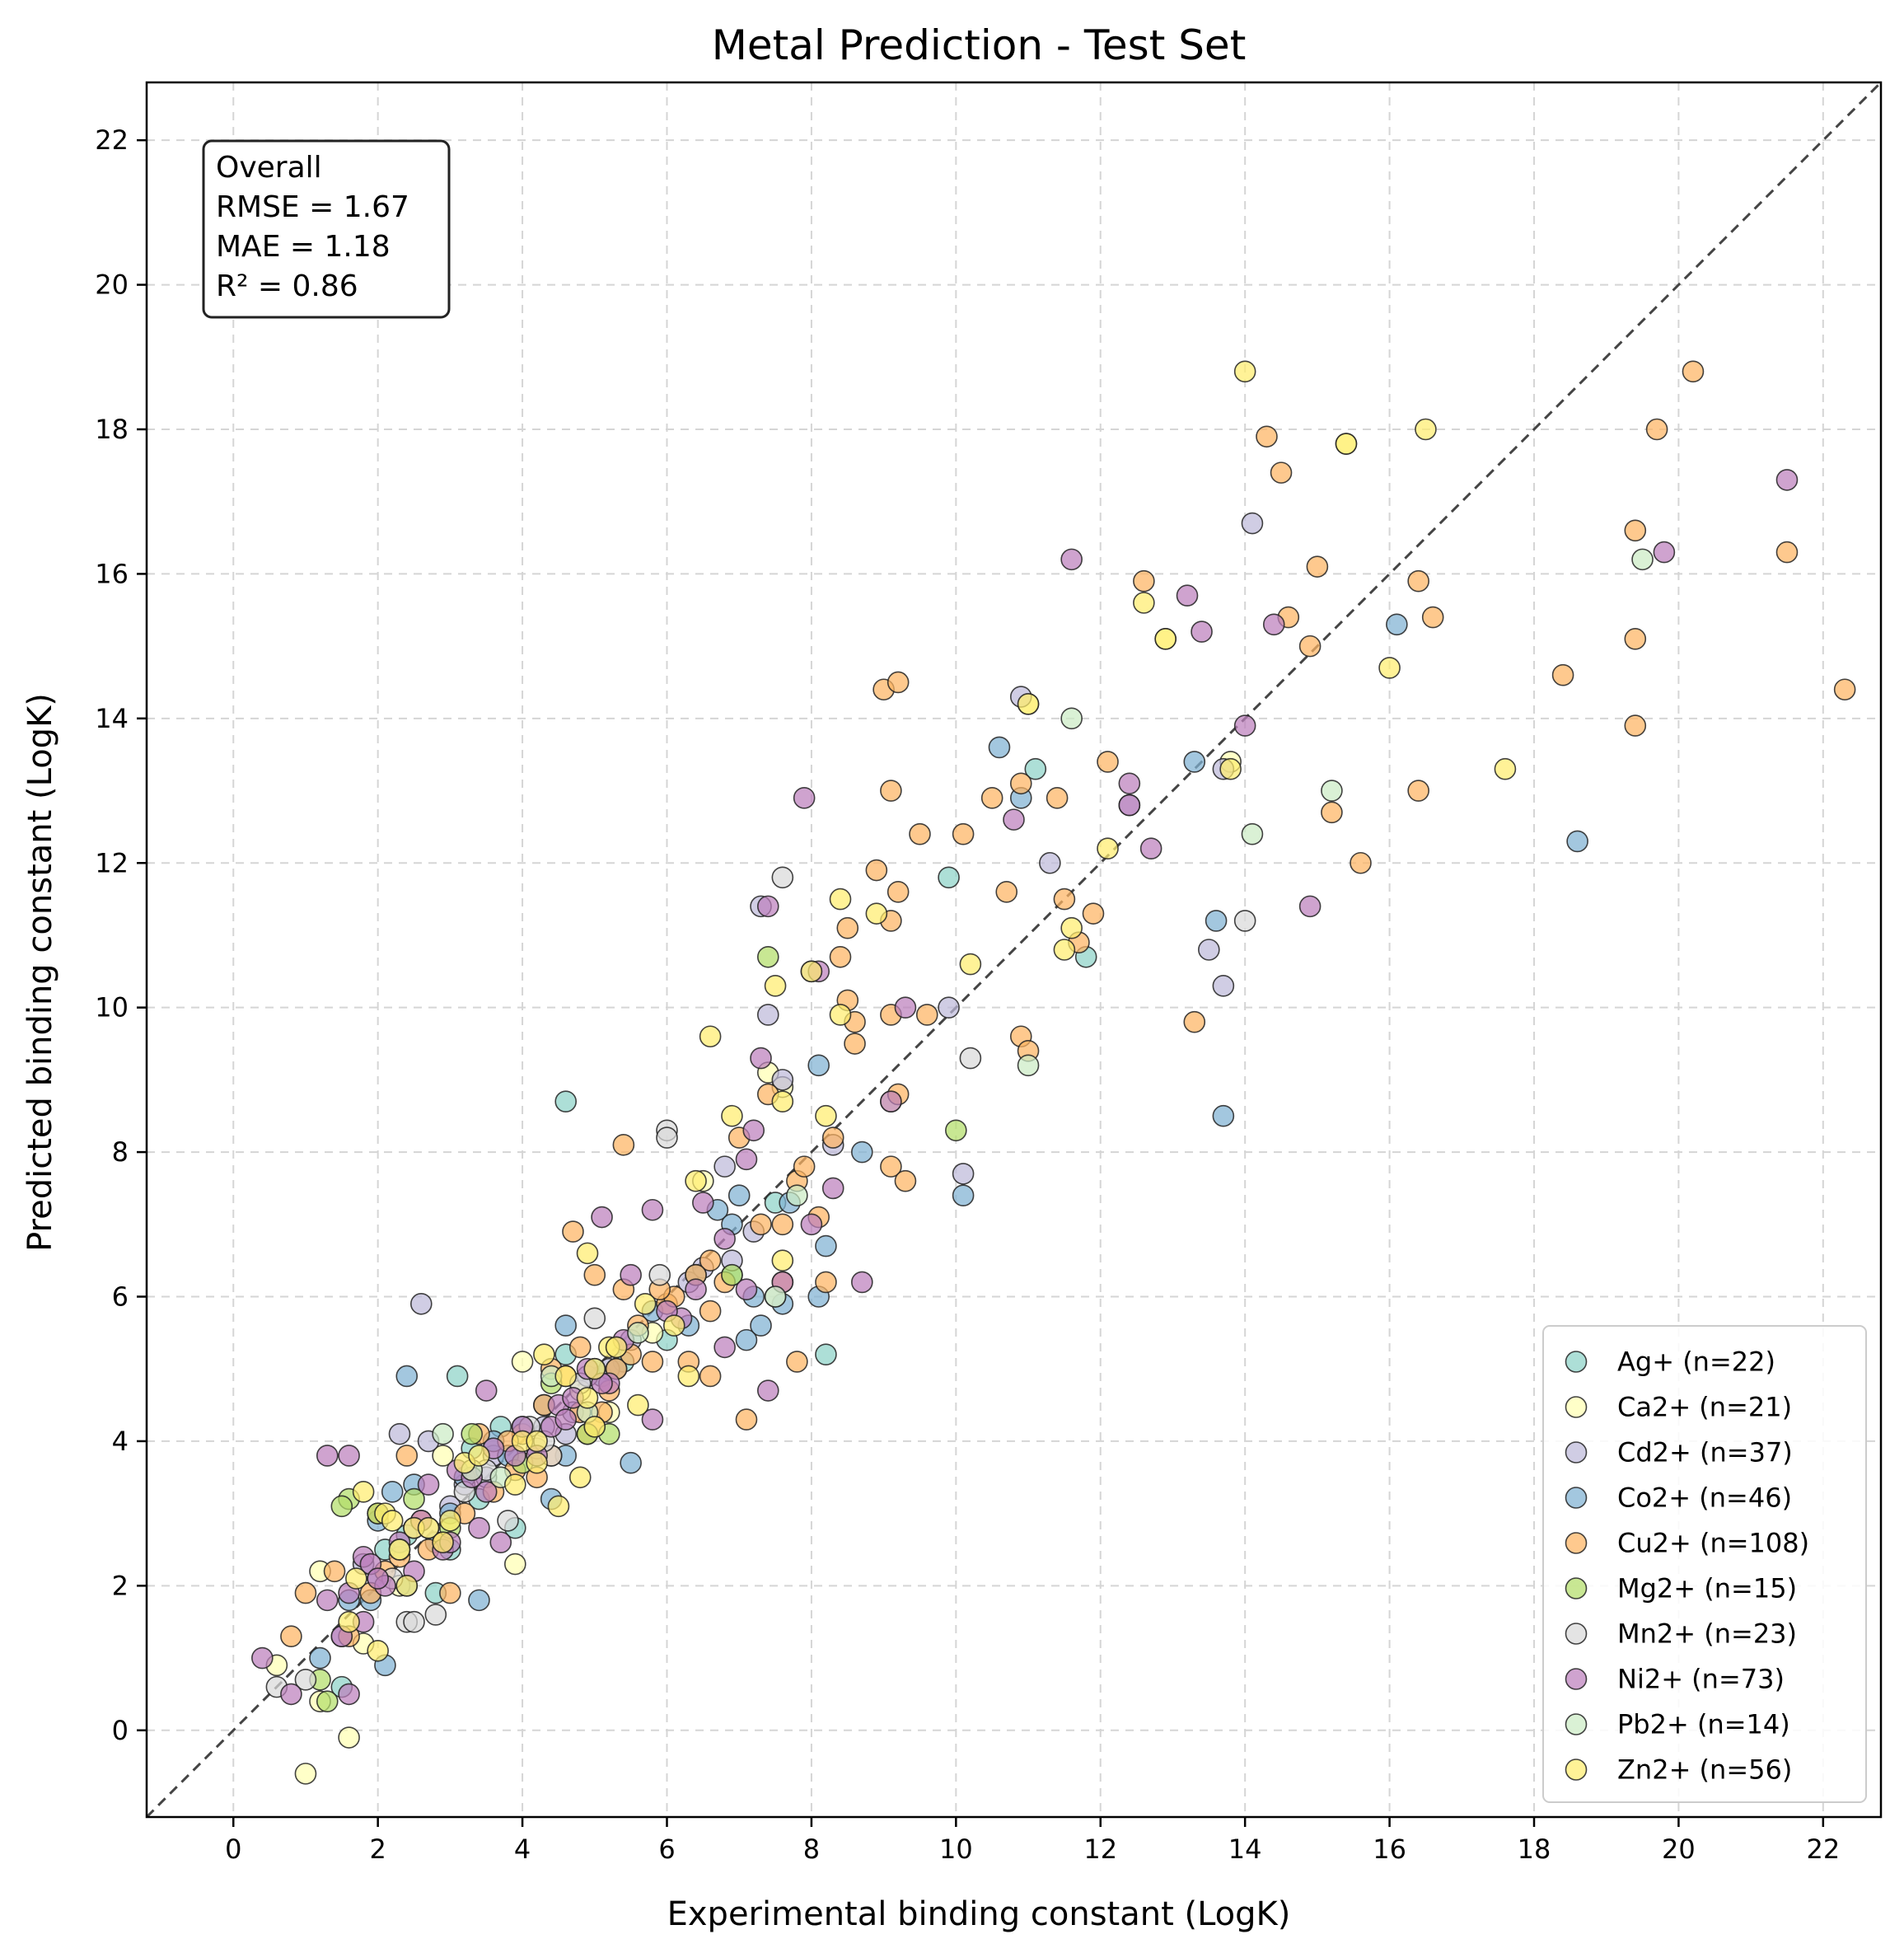  Describe the element at coordinates (1713, 1543) in the screenshot. I see `legend-label-4: Cu2+ (n=108)` at that location.